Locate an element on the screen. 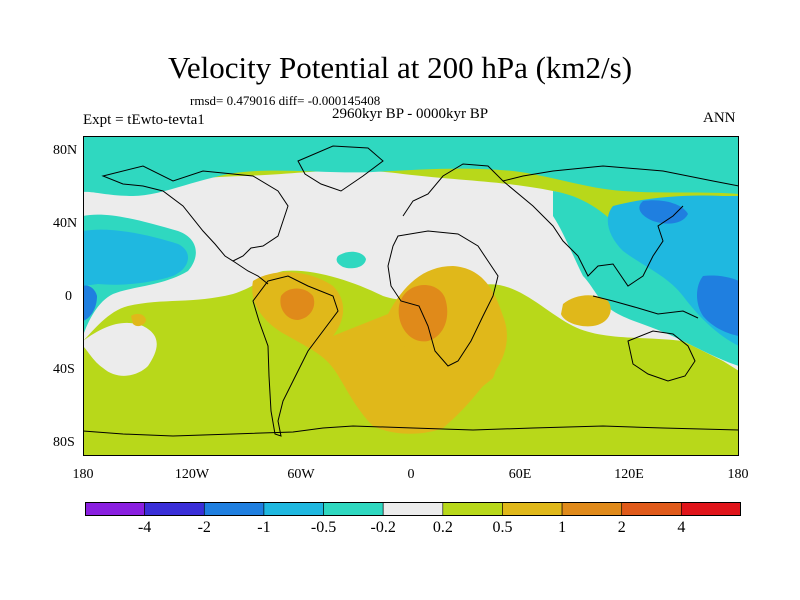 This screenshot has height=600, width=800. x-tick-60w: 60W is located at coordinates (301, 474).